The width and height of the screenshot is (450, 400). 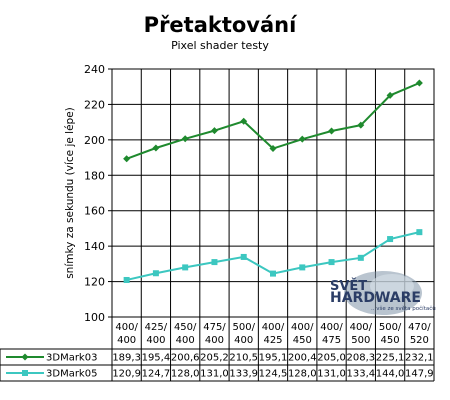 I want to click on y-axis-label: snímky za sekundu (více je lépe), so click(x=70, y=193).